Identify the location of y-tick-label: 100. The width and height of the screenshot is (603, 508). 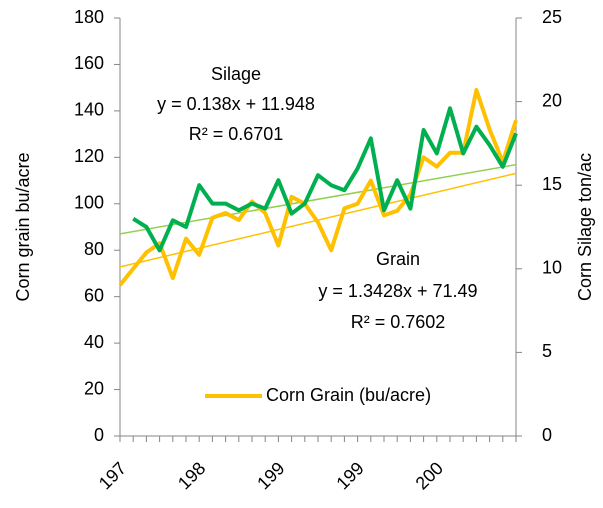
(89, 203).